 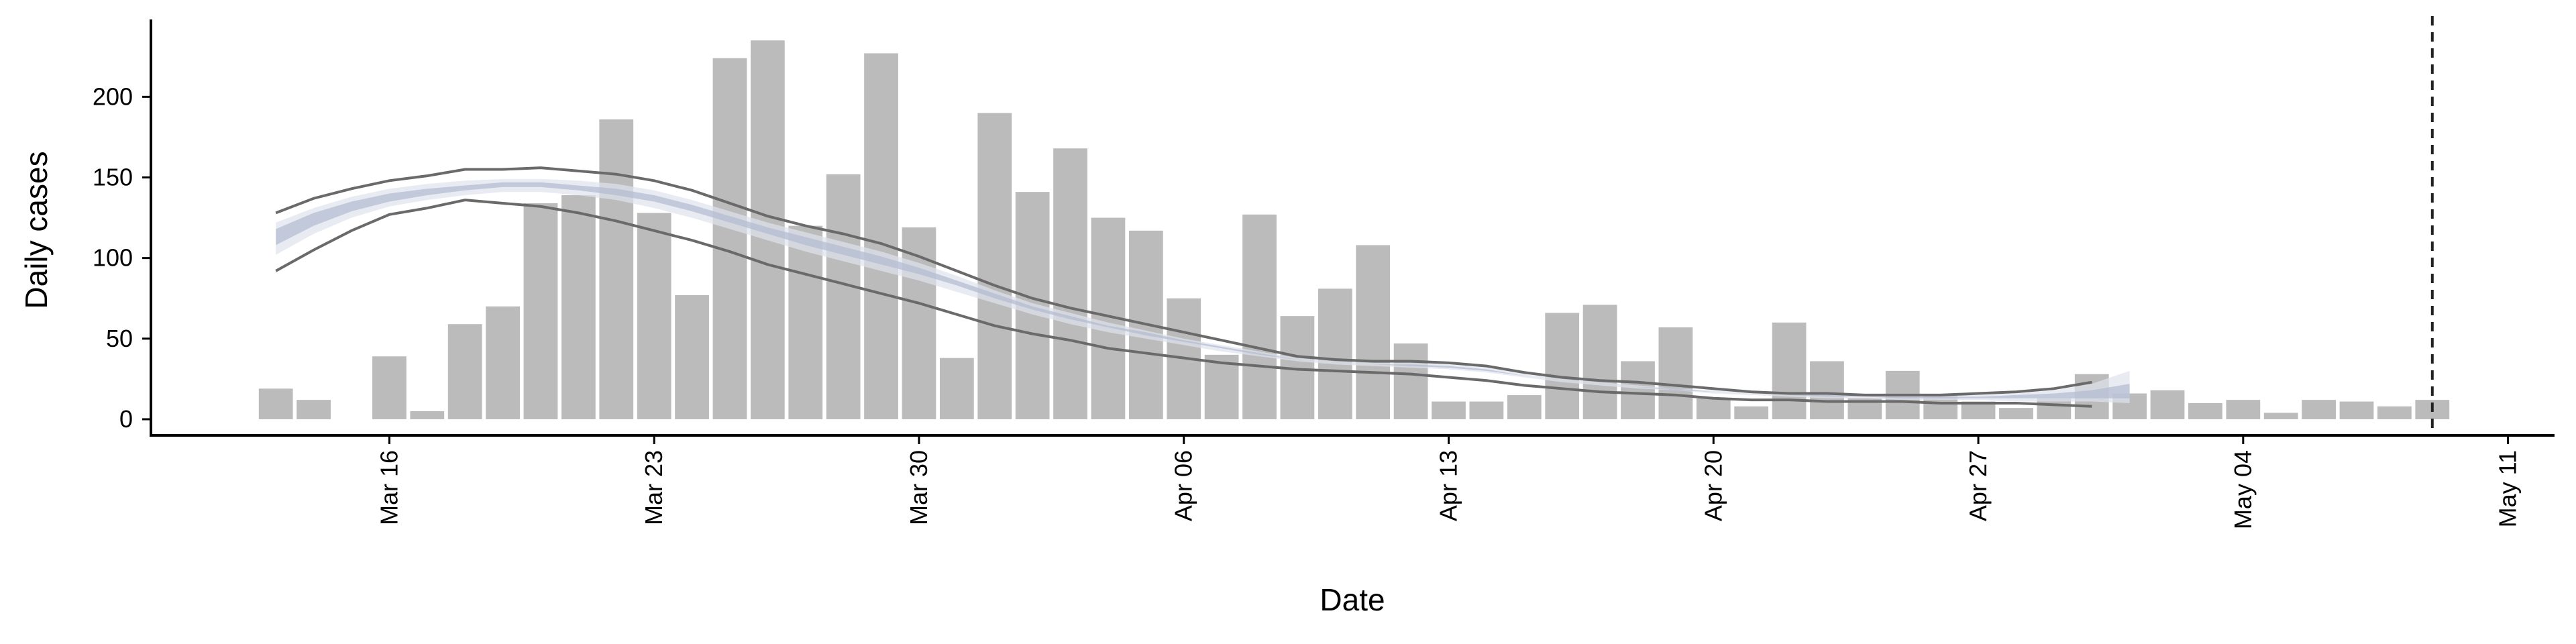 I want to click on x-tick-label: May 11, so click(x=2508, y=488).